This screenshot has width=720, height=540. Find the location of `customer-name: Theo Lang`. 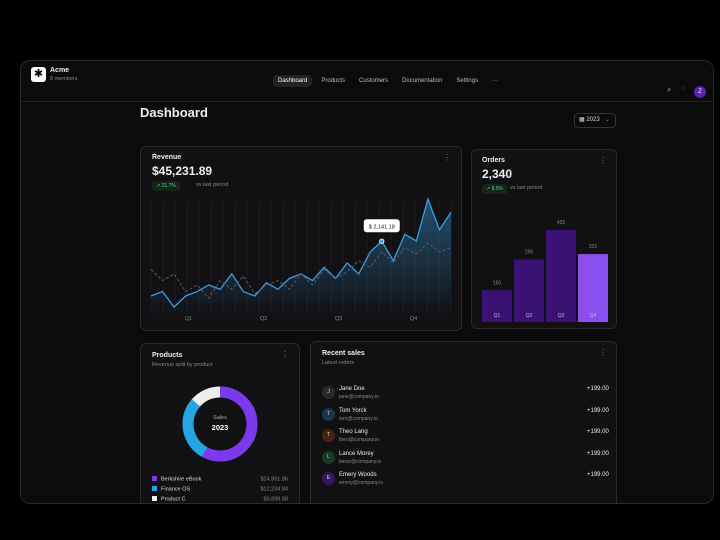

customer-name: Theo Lang is located at coordinates (353, 432).